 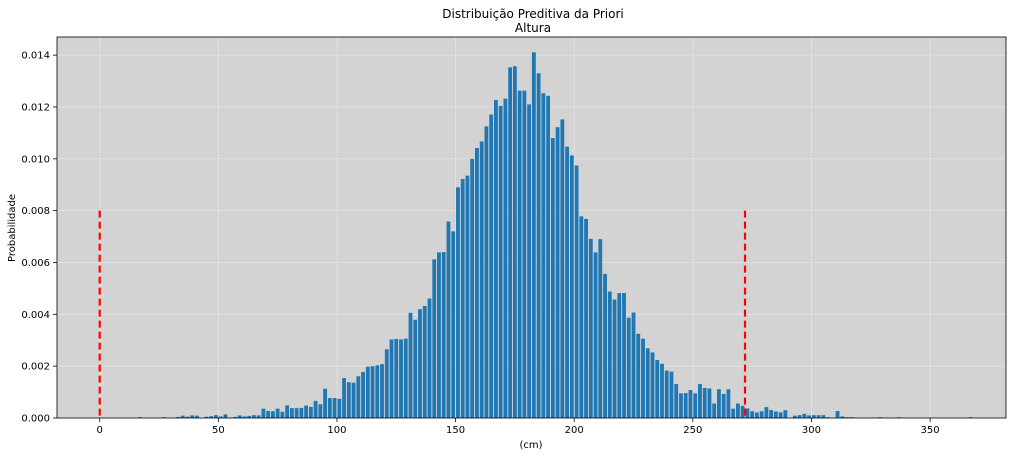 I want to click on y-axis-label: Probabilidade, so click(x=12, y=228).